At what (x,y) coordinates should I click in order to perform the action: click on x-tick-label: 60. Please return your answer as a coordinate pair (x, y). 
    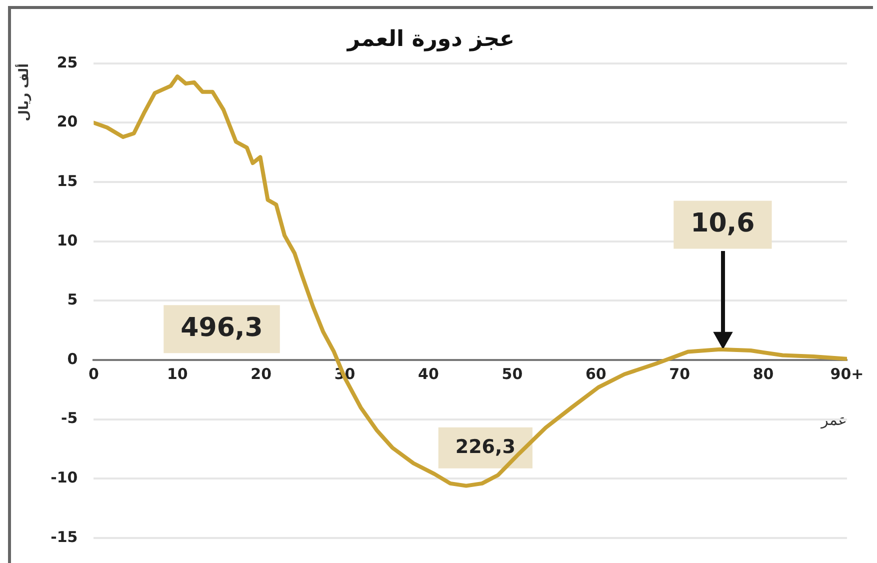
    Looking at the image, I should click on (595, 373).